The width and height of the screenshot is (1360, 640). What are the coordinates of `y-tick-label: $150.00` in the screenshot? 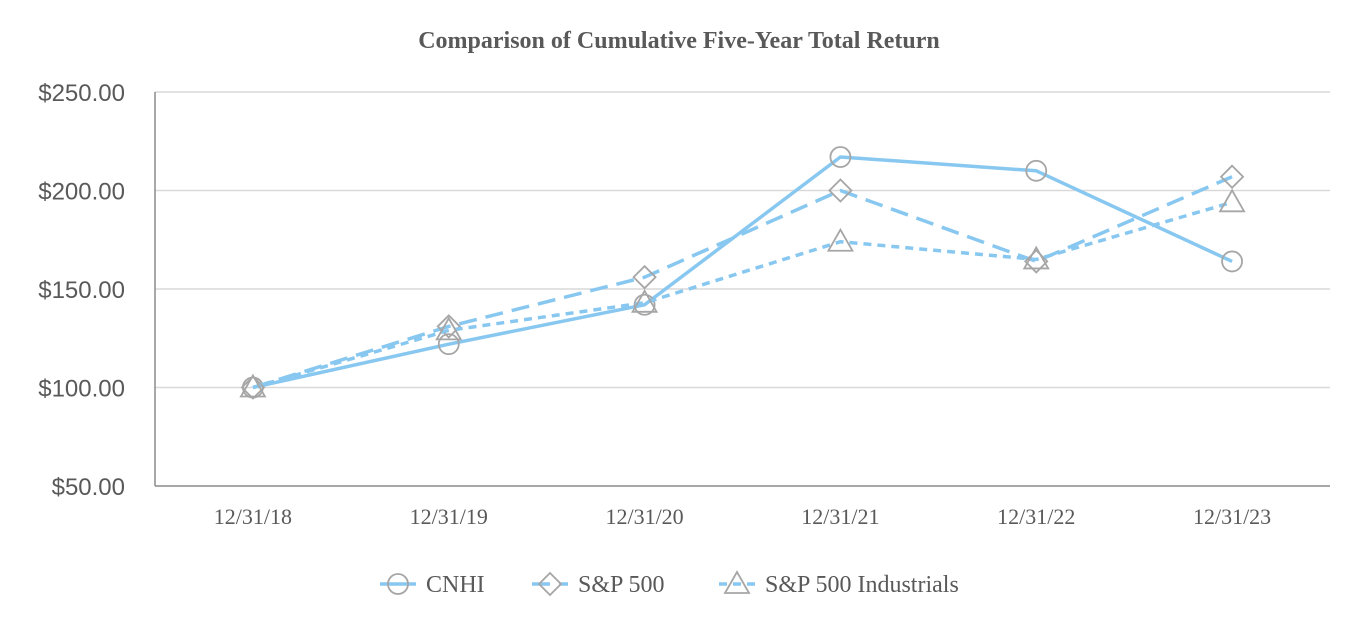 It's located at (81, 290).